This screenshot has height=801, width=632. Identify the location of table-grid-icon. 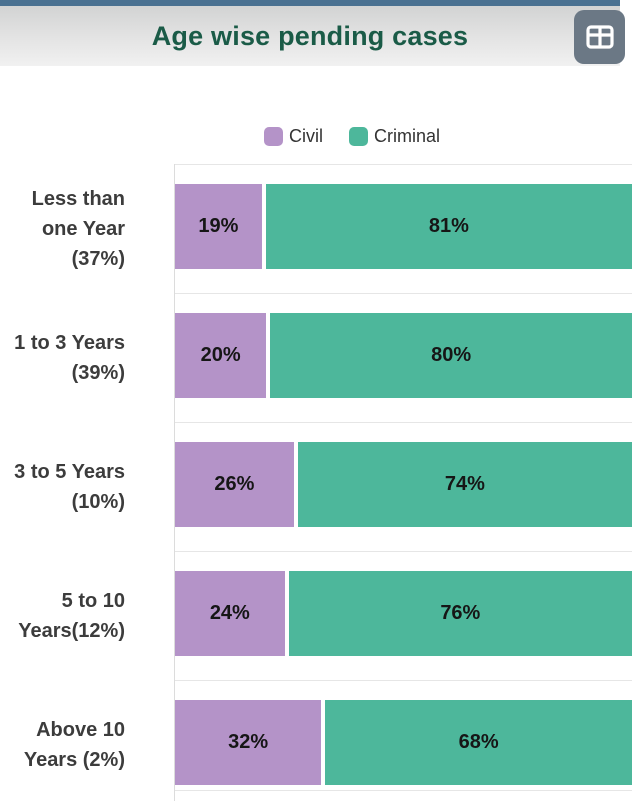
(599, 37).